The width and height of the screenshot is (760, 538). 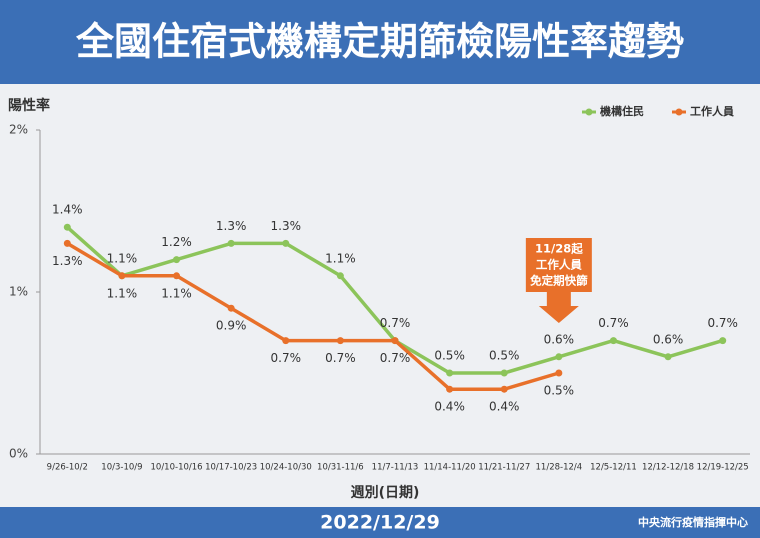 What do you see at coordinates (18, 454) in the screenshot?
I see `y-tick-label: 0%` at bounding box center [18, 454].